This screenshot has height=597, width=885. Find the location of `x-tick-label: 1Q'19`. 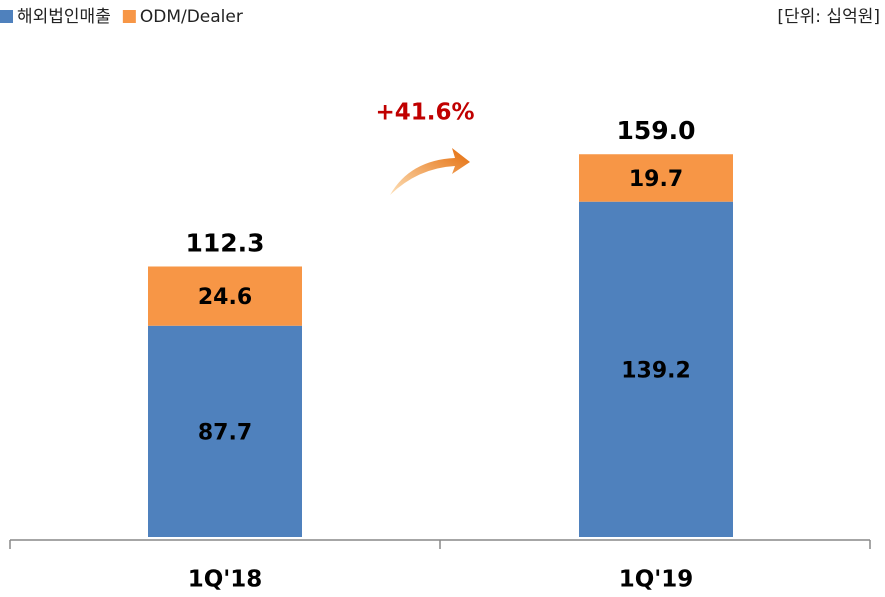

x-tick-label: 1Q'19 is located at coordinates (656, 580).